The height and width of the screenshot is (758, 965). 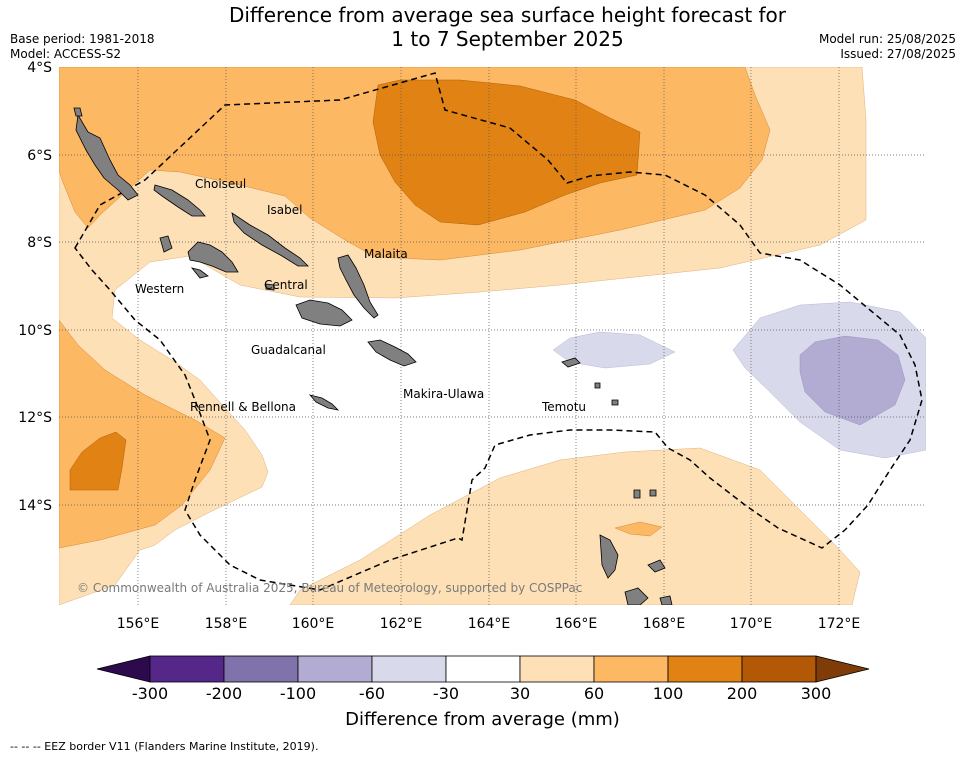 What do you see at coordinates (243, 407) in the screenshot?
I see `label-rennell-bellona: Rennell & Bellona` at bounding box center [243, 407].